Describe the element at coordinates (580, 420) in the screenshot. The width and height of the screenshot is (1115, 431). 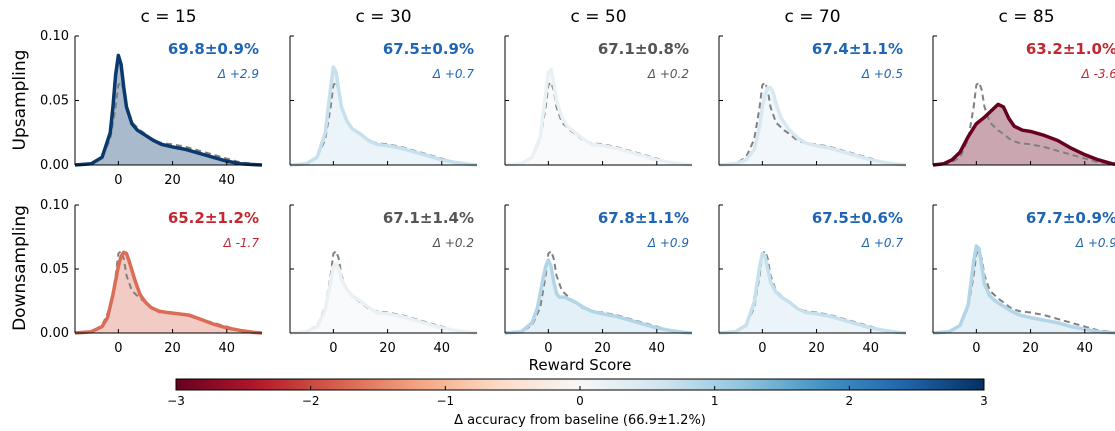
I see `colorbar-label: Δ accuracy from baseline (66.9±1.2%)` at that location.